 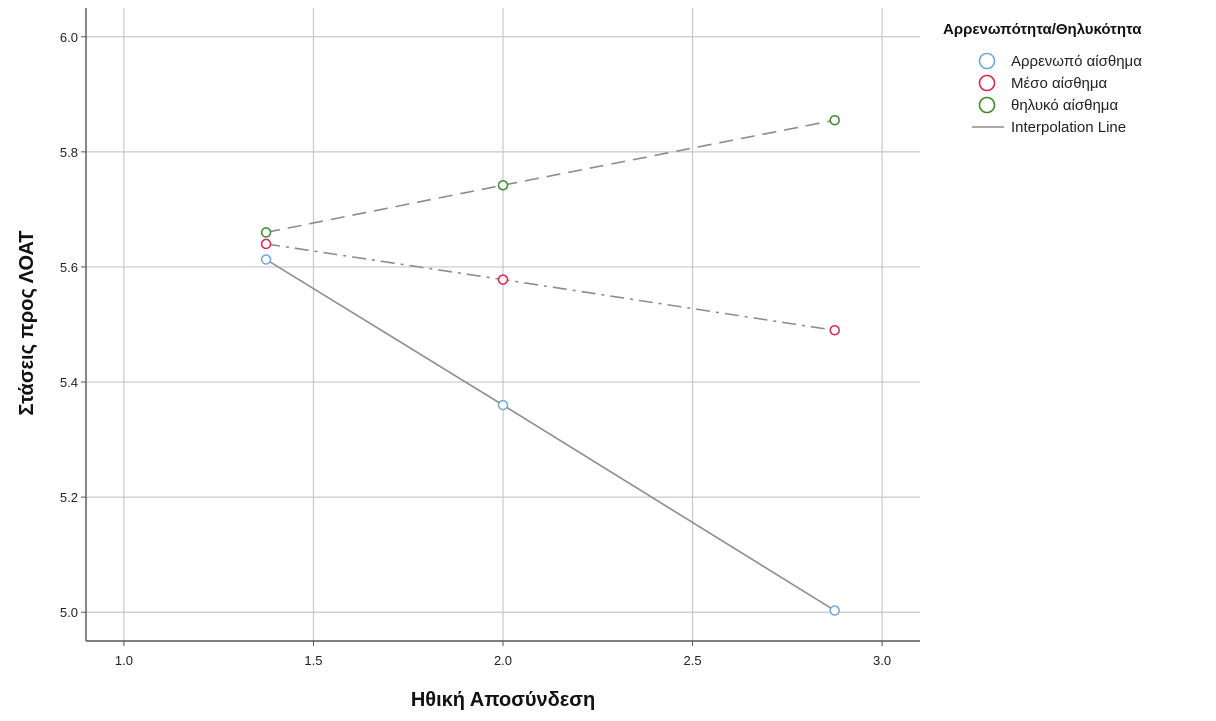 I want to click on y-tick-label: 5.8, so click(x=69, y=152).